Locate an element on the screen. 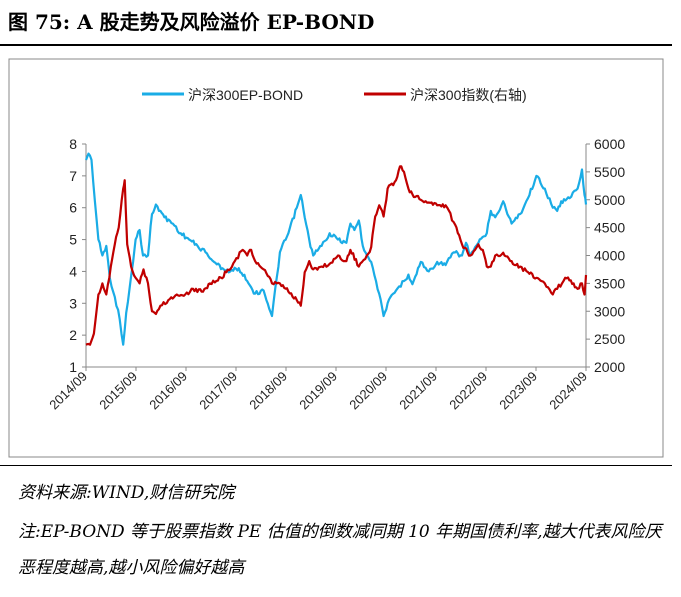  right-tick-label: 4000 is located at coordinates (609, 256).